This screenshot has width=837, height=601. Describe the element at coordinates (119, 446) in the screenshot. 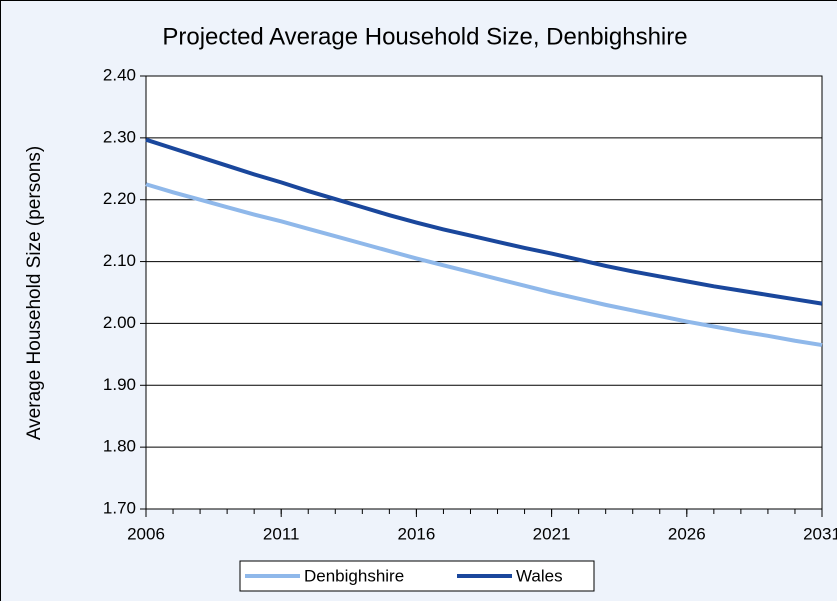

I see `y-tick-label: 1.80` at that location.